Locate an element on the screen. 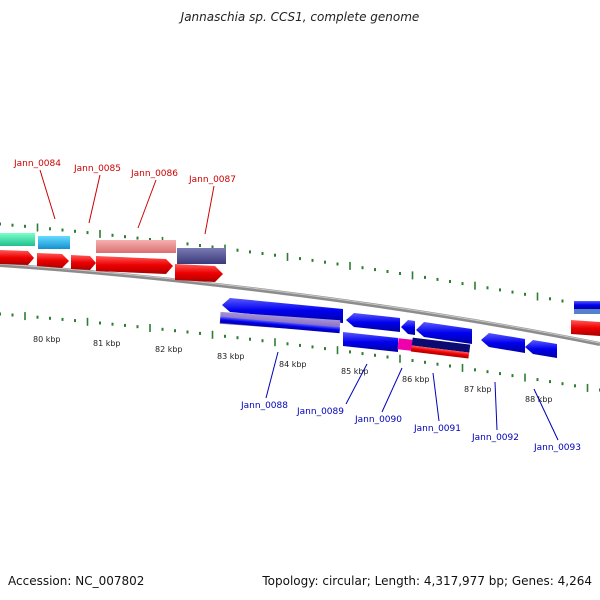  forward-feature-track is located at coordinates (113, 257).